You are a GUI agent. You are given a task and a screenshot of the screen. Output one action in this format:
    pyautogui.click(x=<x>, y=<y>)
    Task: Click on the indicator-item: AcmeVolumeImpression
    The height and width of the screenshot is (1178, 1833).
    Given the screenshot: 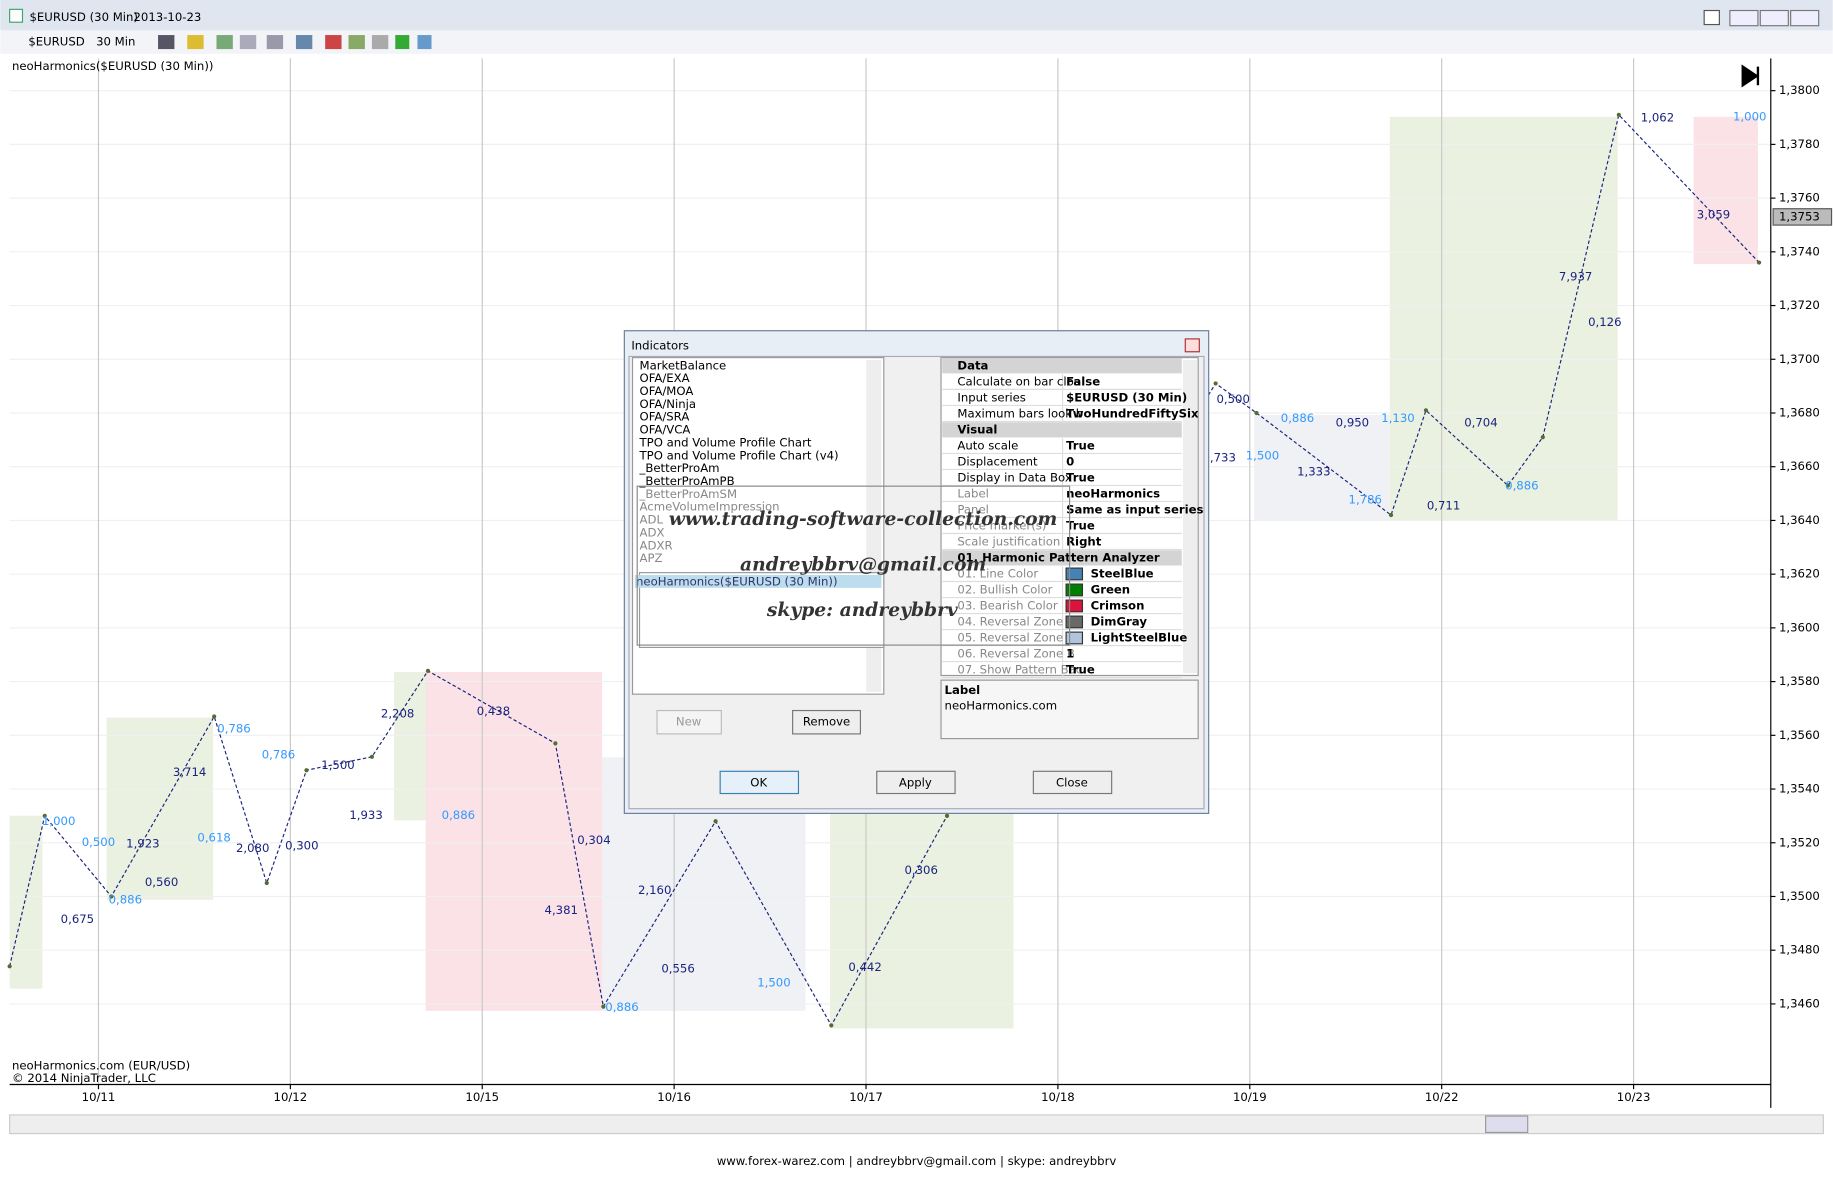 What is the action you would take?
    pyautogui.click(x=710, y=507)
    